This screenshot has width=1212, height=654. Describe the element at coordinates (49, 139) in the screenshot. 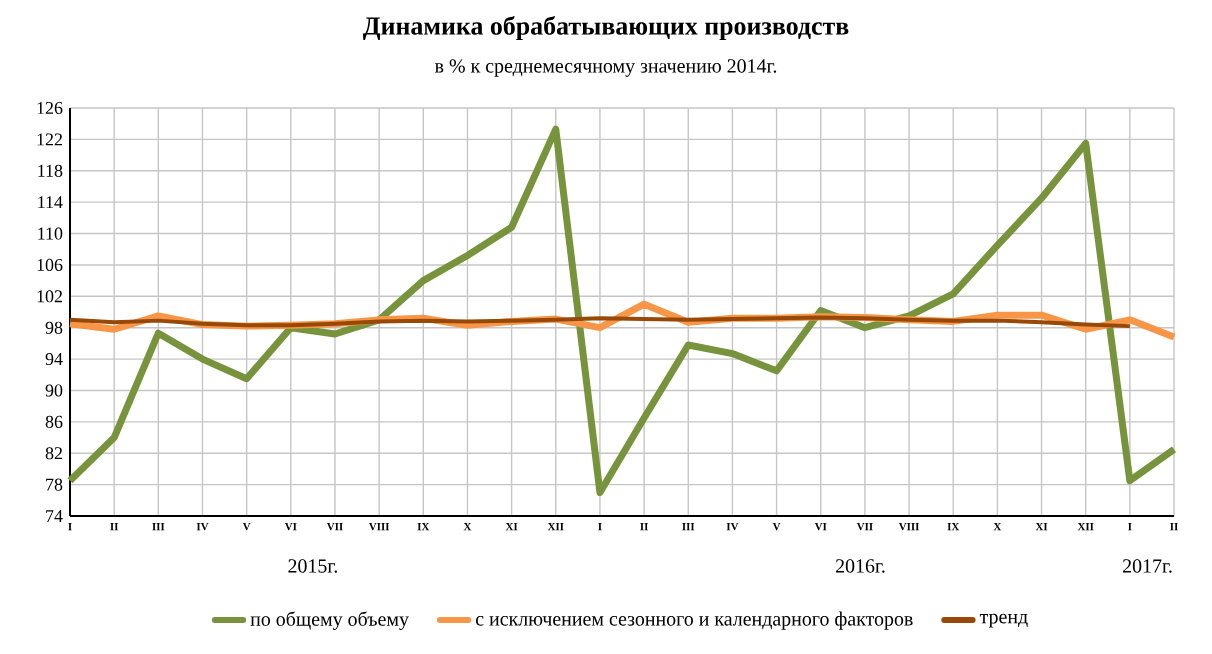

I see `y-tick-label: 122` at that location.